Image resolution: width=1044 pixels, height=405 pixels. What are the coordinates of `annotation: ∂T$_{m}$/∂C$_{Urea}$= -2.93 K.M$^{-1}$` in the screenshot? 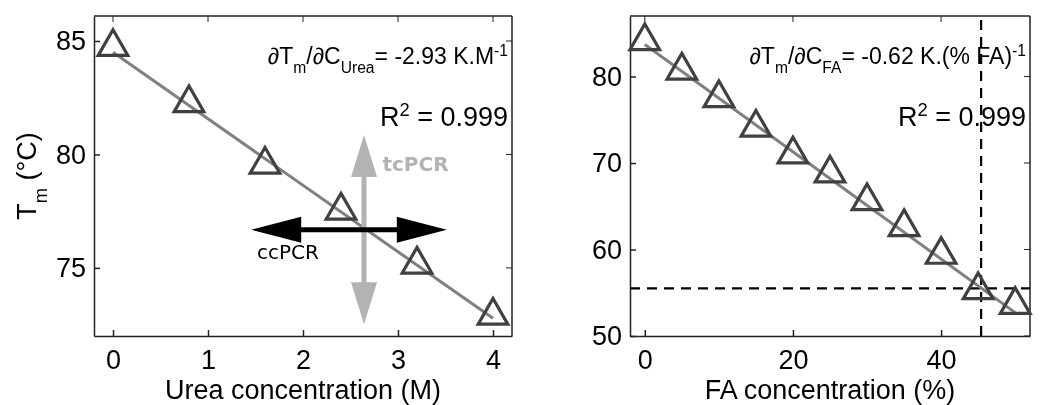 It's located at (387, 58).